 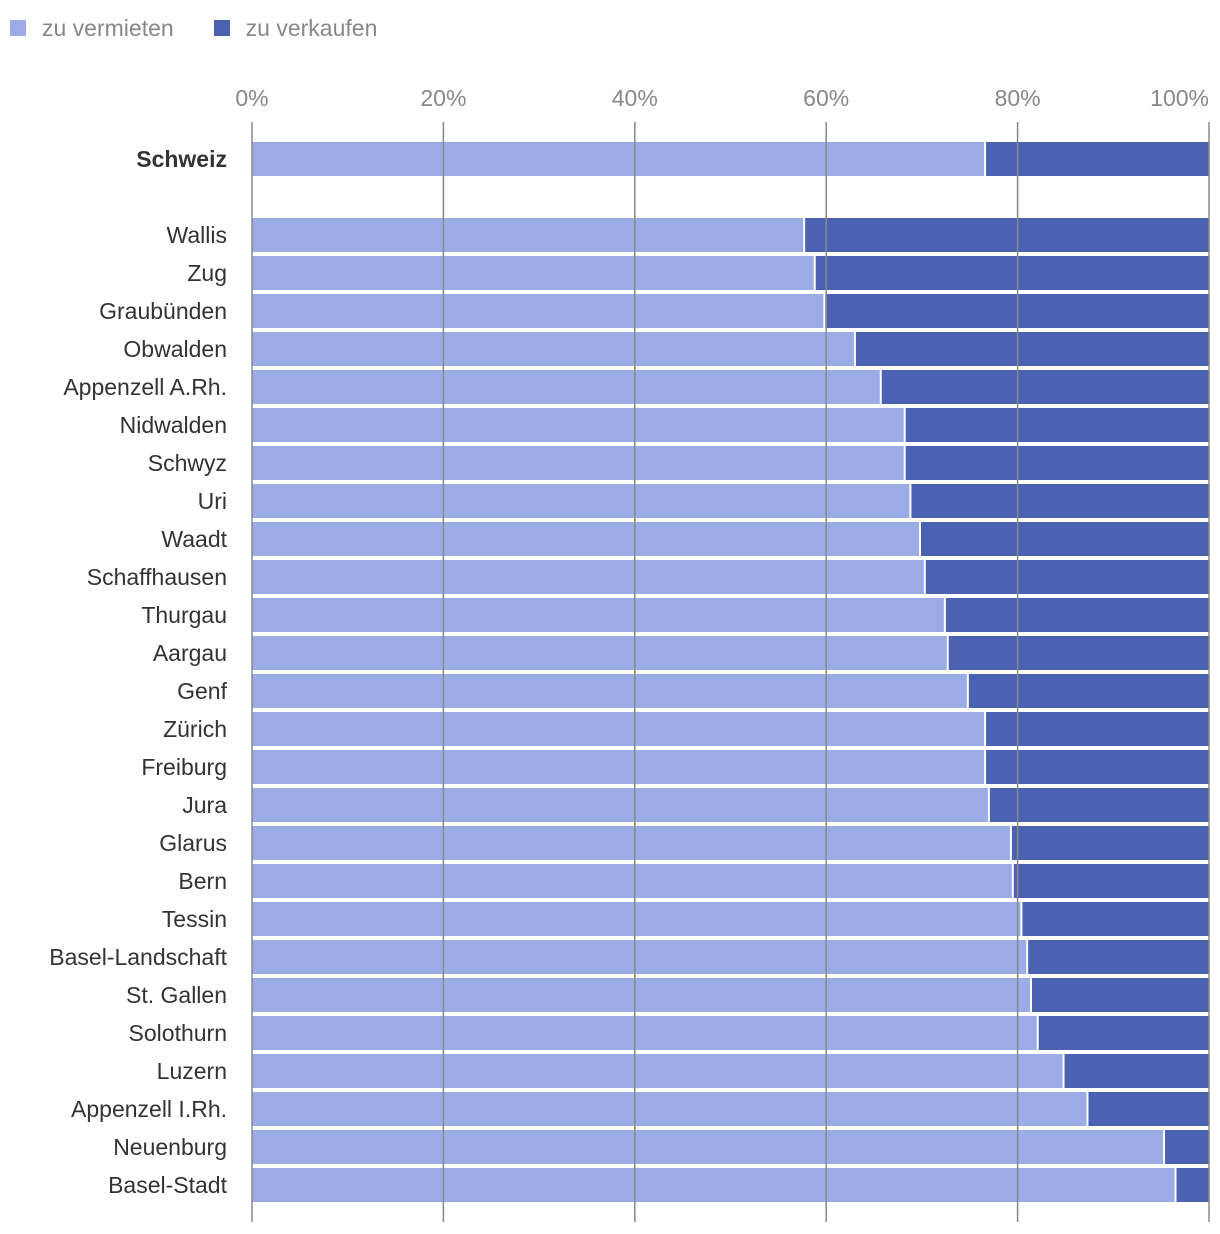 What do you see at coordinates (170, 1147) in the screenshot?
I see `category-label: Neuenburg` at bounding box center [170, 1147].